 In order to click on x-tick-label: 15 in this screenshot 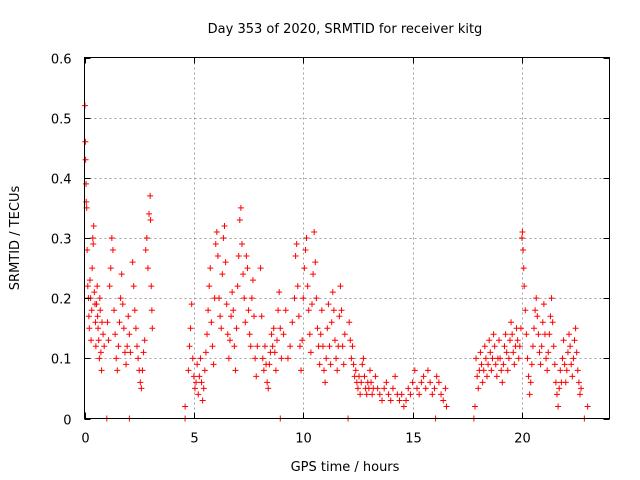, I will do `click(413, 439)`.